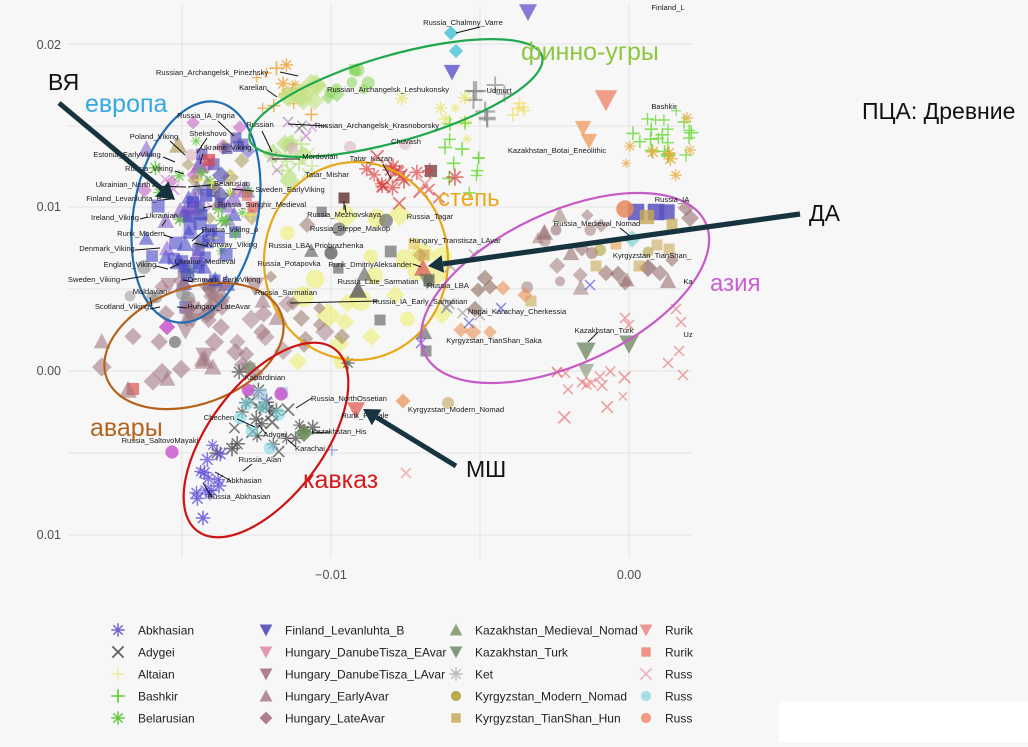  What do you see at coordinates (331, 575) in the screenshot?
I see `svg-text: −0.01` at bounding box center [331, 575].